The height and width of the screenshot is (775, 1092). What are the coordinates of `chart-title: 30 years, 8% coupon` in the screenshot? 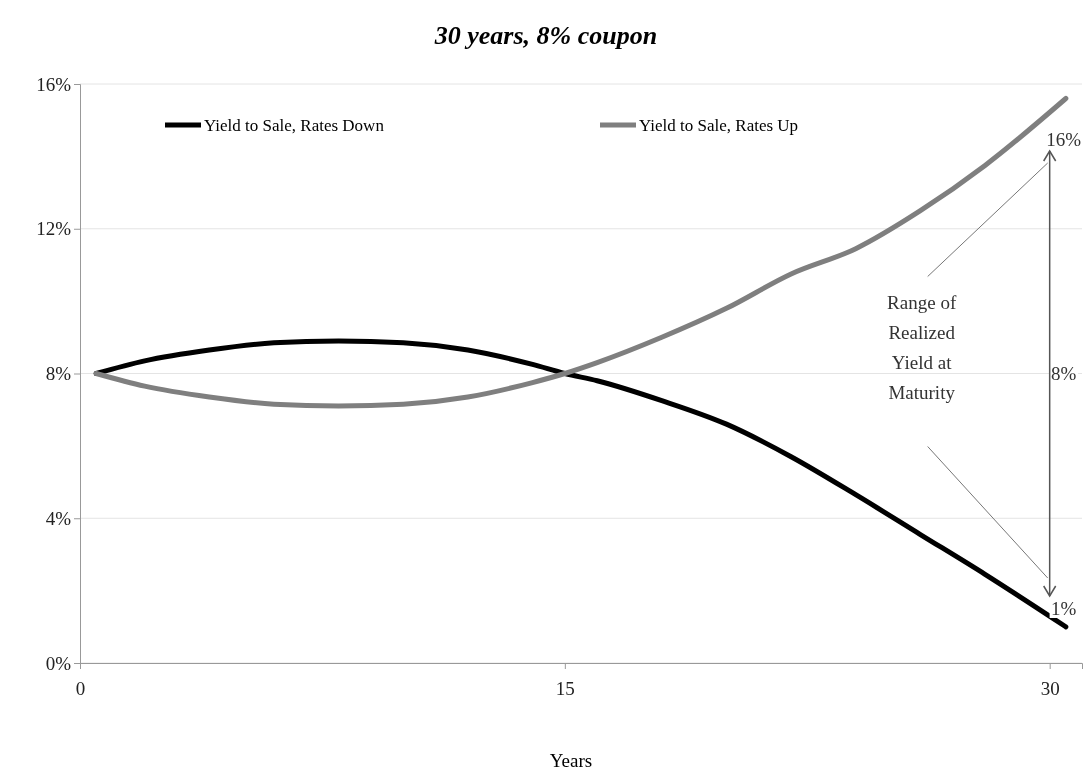 It's located at (545, 35).